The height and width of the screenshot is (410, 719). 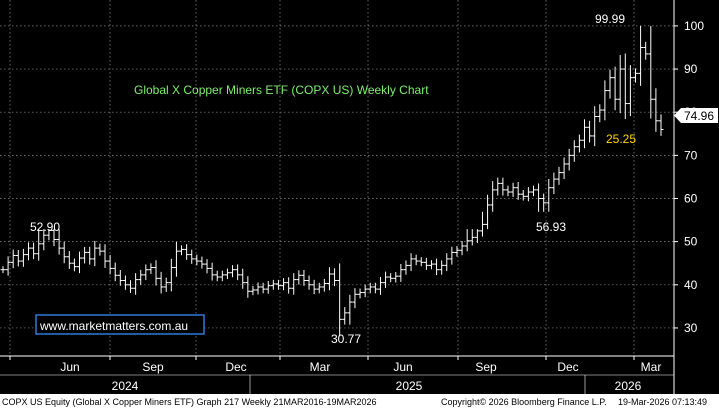 What do you see at coordinates (691, 328) in the screenshot?
I see `y-tick-label: 30` at bounding box center [691, 328].